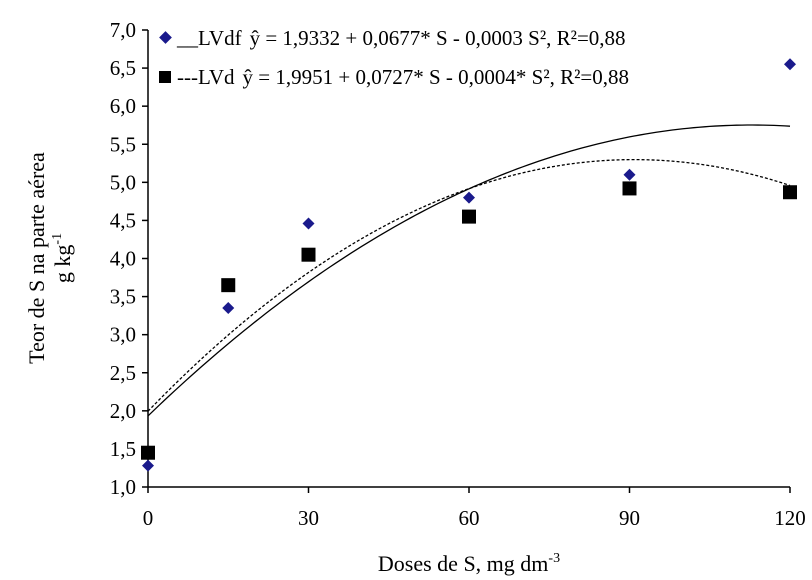 The height and width of the screenshot is (580, 812). What do you see at coordinates (123, 106) in the screenshot?
I see `y-tick-label: 6,0` at bounding box center [123, 106].